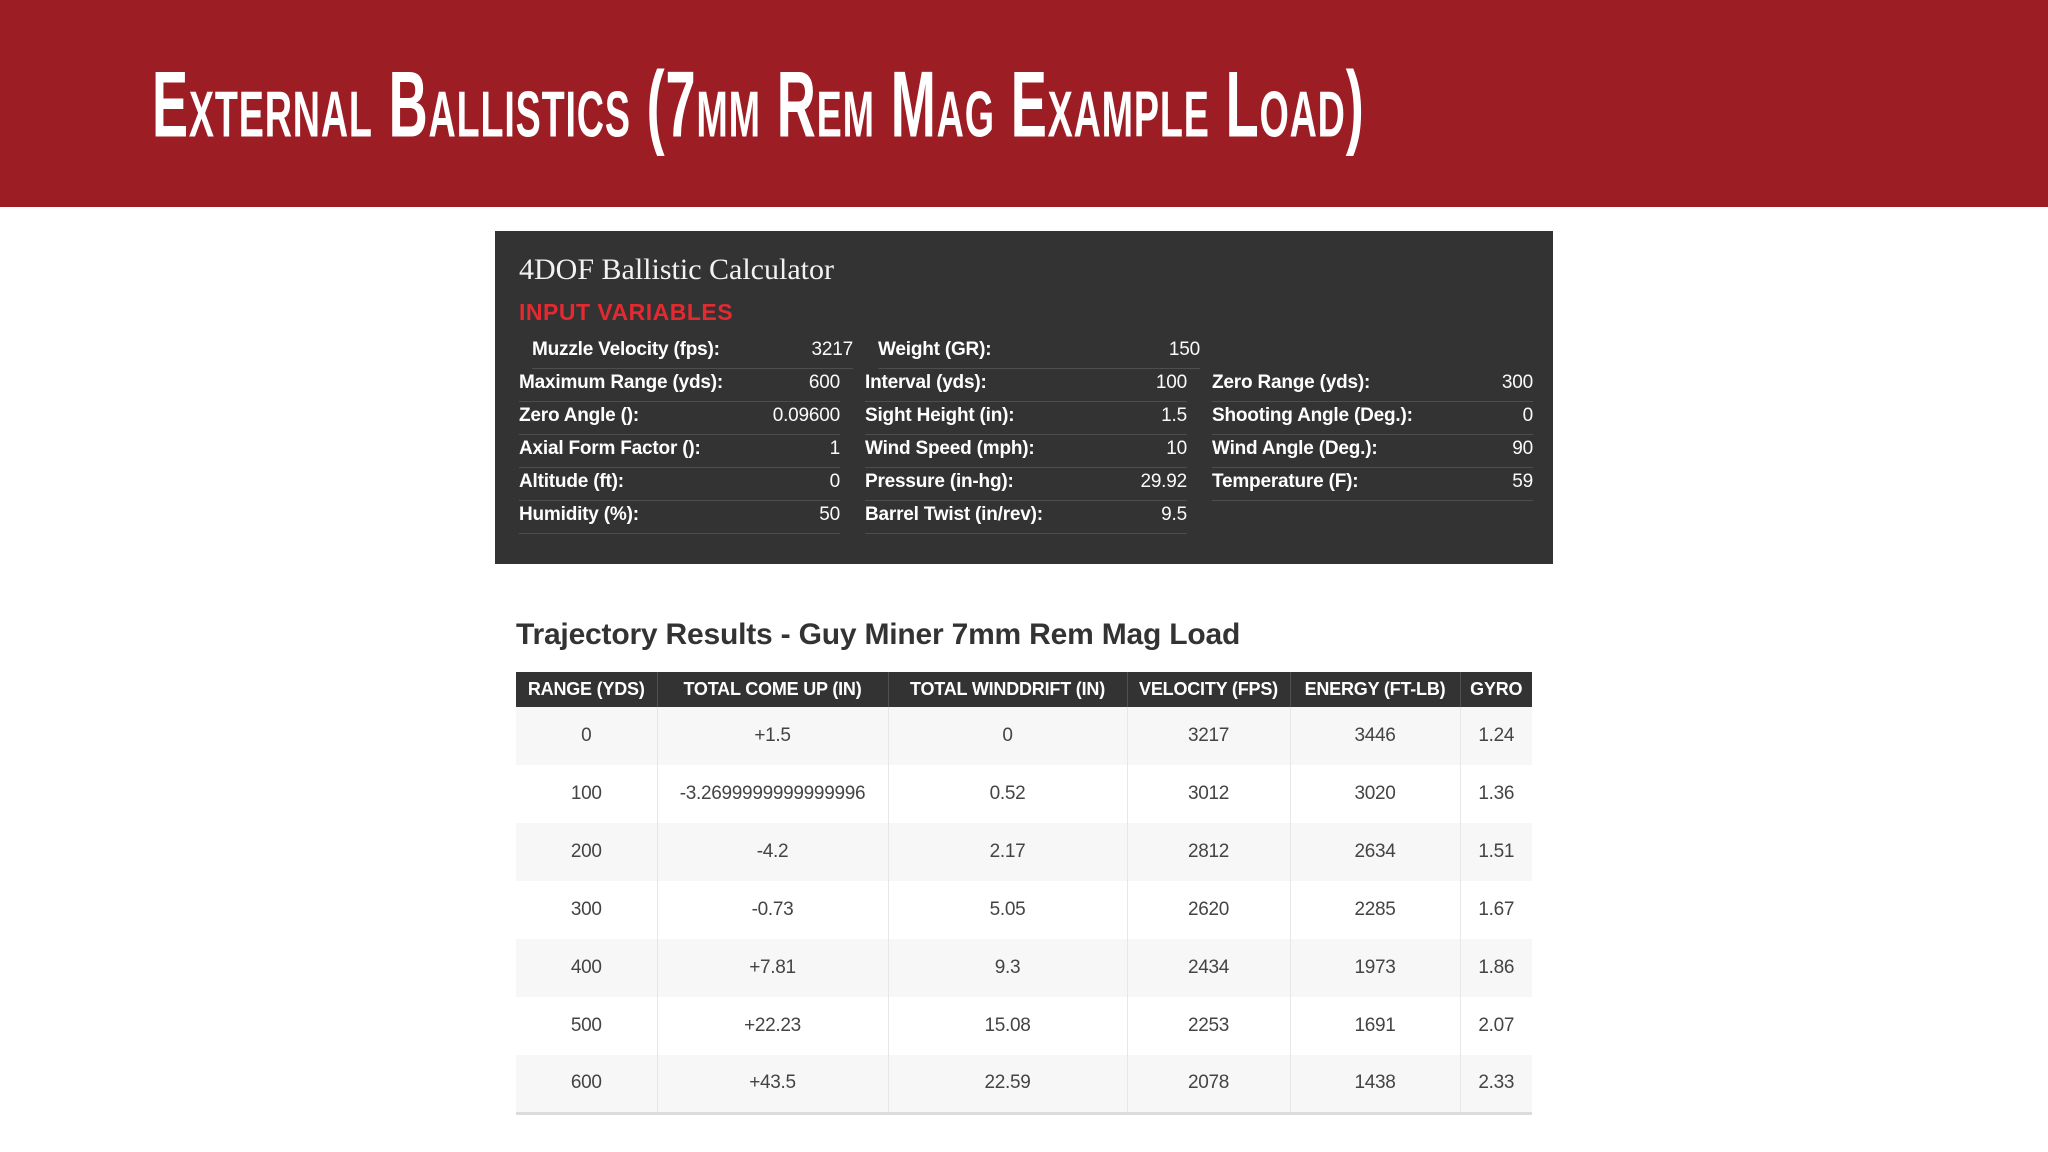  I want to click on input-axial-form-factor: Axial Form Factor (): 1, so click(679, 451).